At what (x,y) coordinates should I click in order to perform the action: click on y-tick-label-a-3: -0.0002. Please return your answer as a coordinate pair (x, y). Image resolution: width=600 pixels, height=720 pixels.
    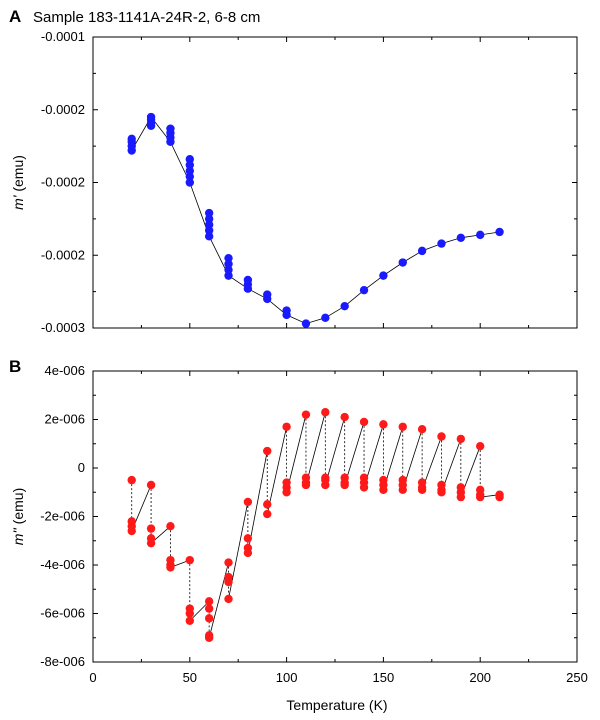
    Looking at the image, I should click on (63, 254).